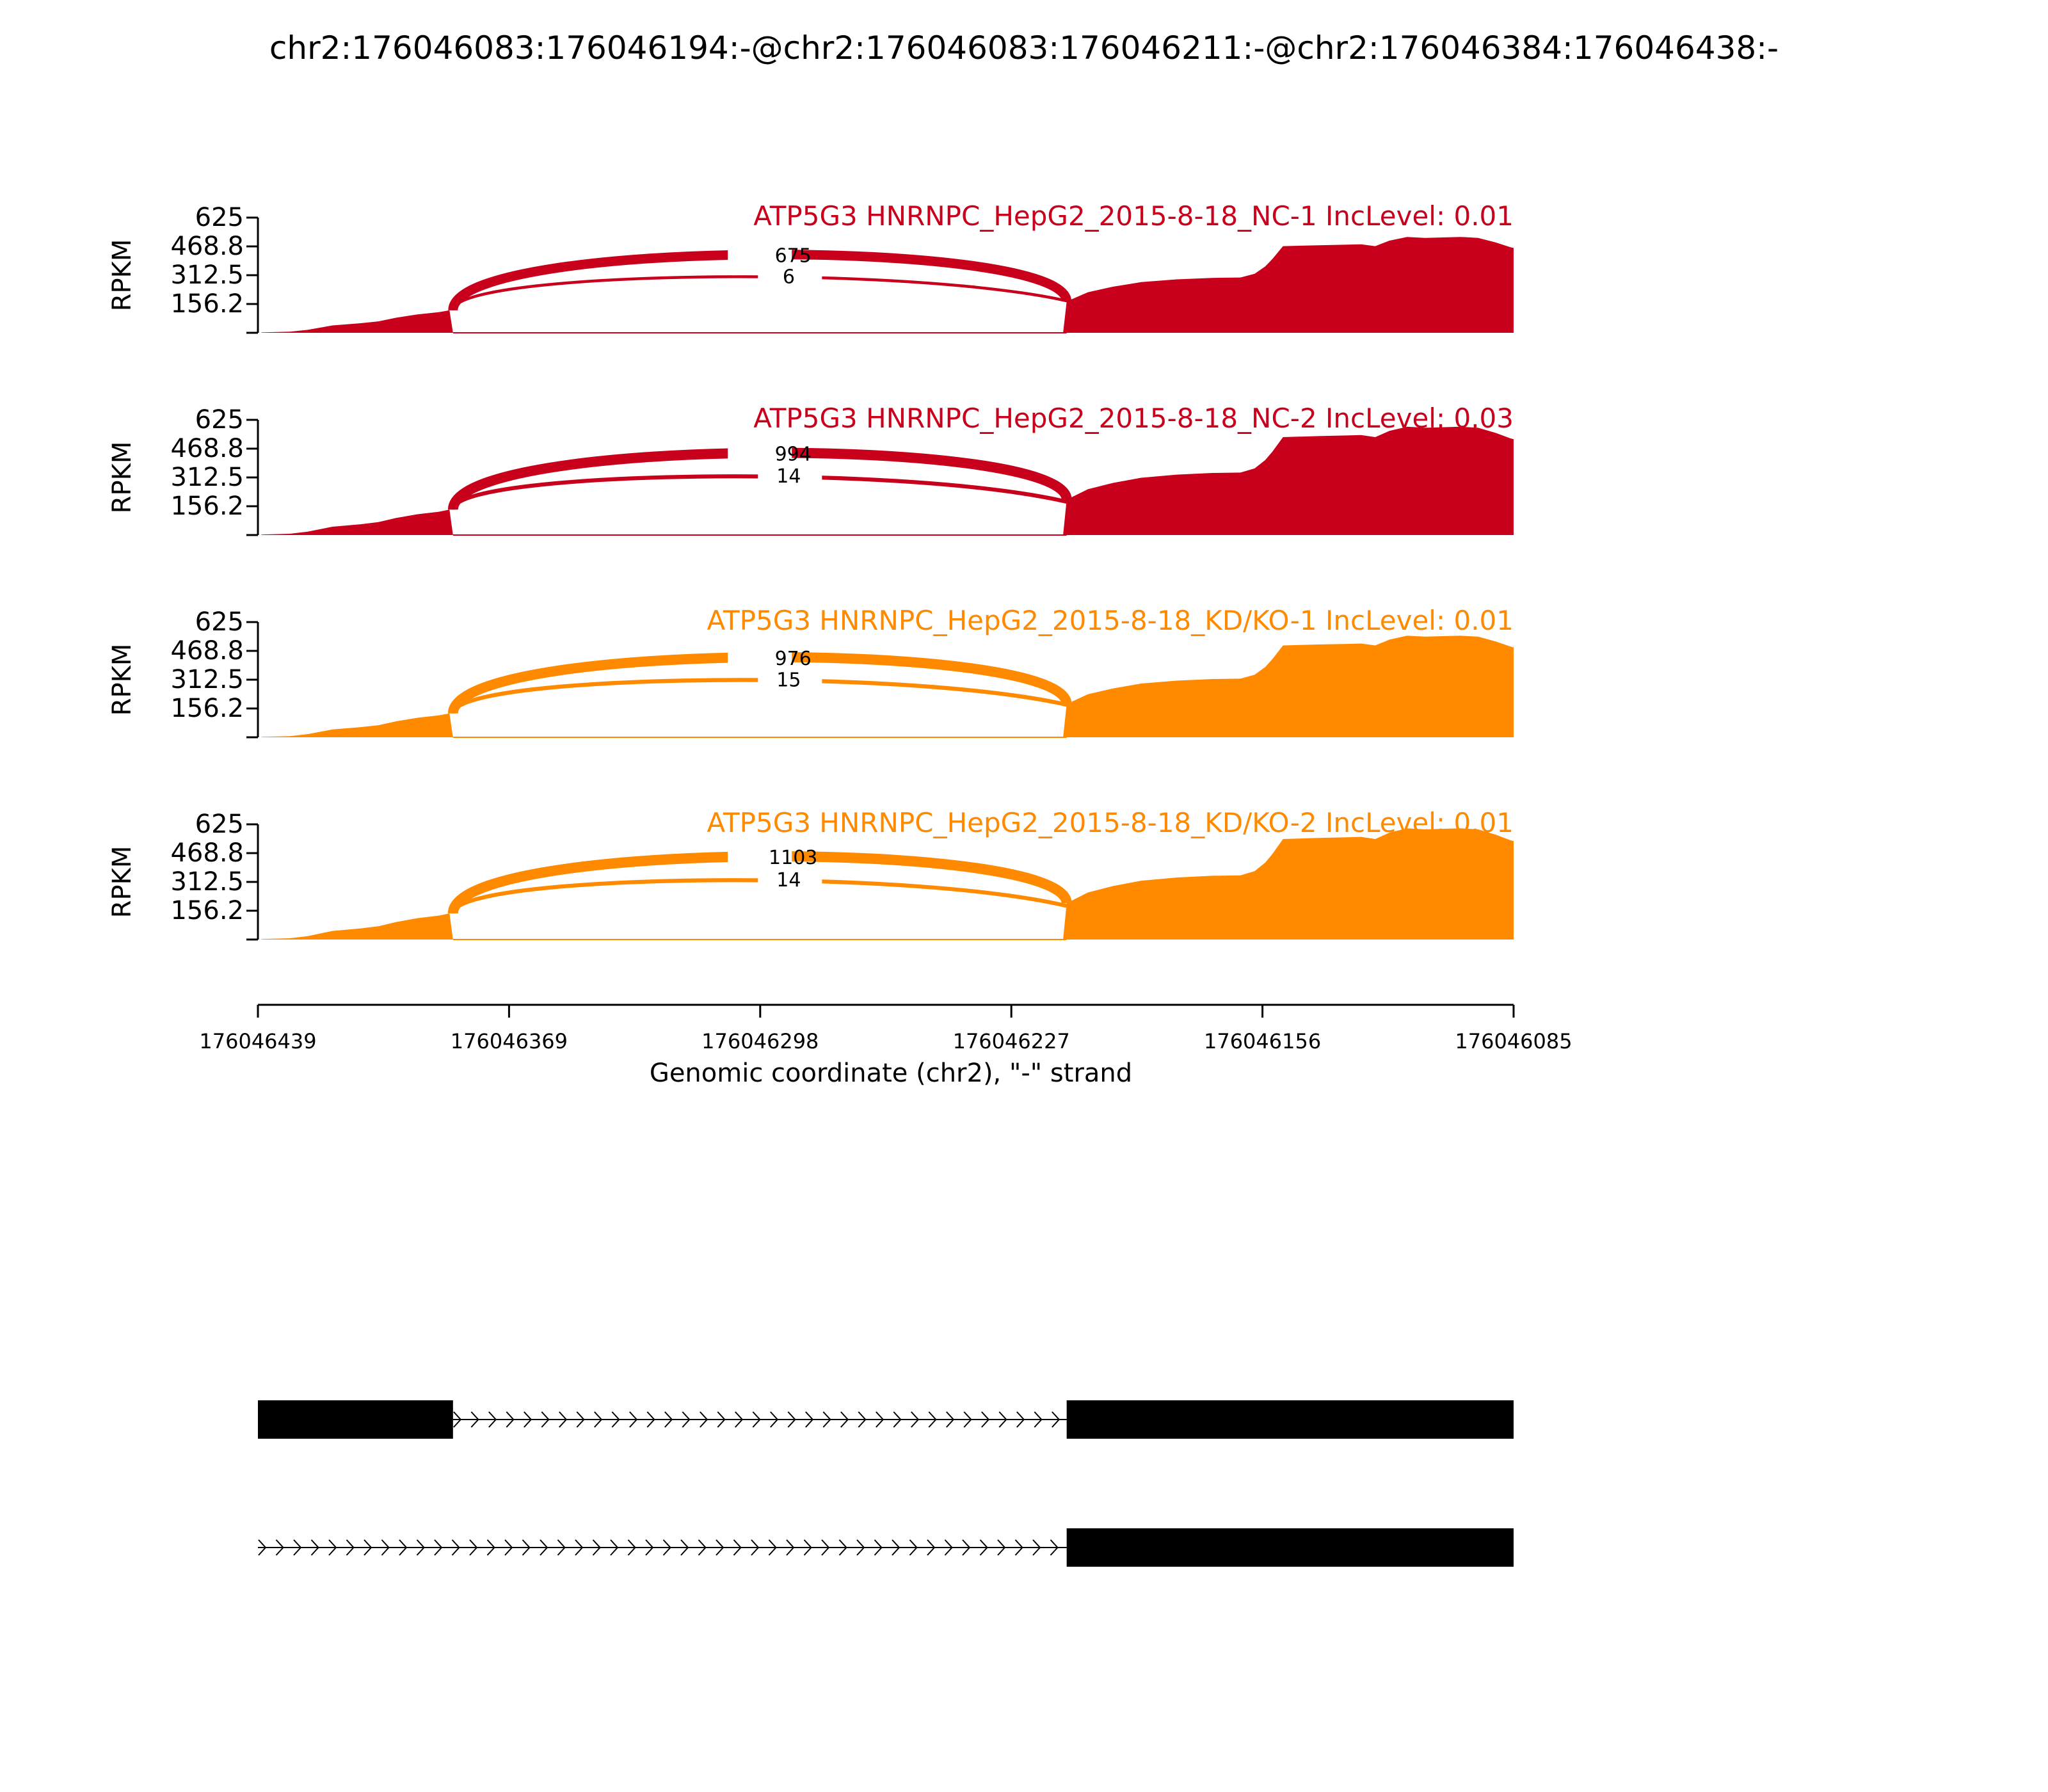 Image resolution: width=2048 pixels, height=1792 pixels. Describe the element at coordinates (793, 255) in the screenshot. I see `junction-label: 675` at that location.